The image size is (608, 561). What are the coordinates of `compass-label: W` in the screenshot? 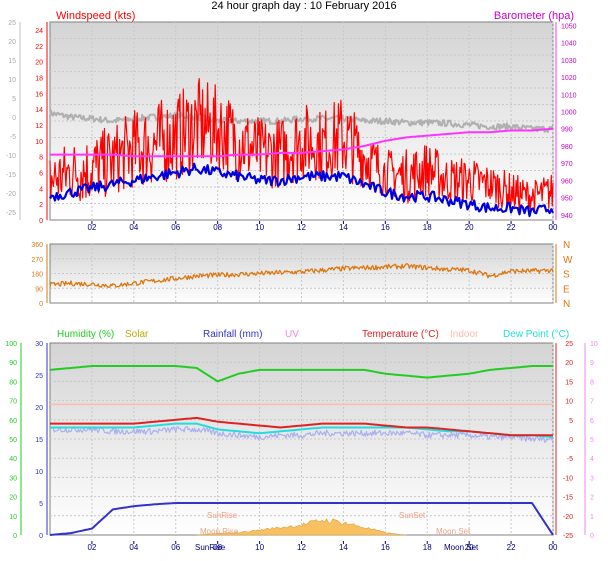 It's located at (568, 260).